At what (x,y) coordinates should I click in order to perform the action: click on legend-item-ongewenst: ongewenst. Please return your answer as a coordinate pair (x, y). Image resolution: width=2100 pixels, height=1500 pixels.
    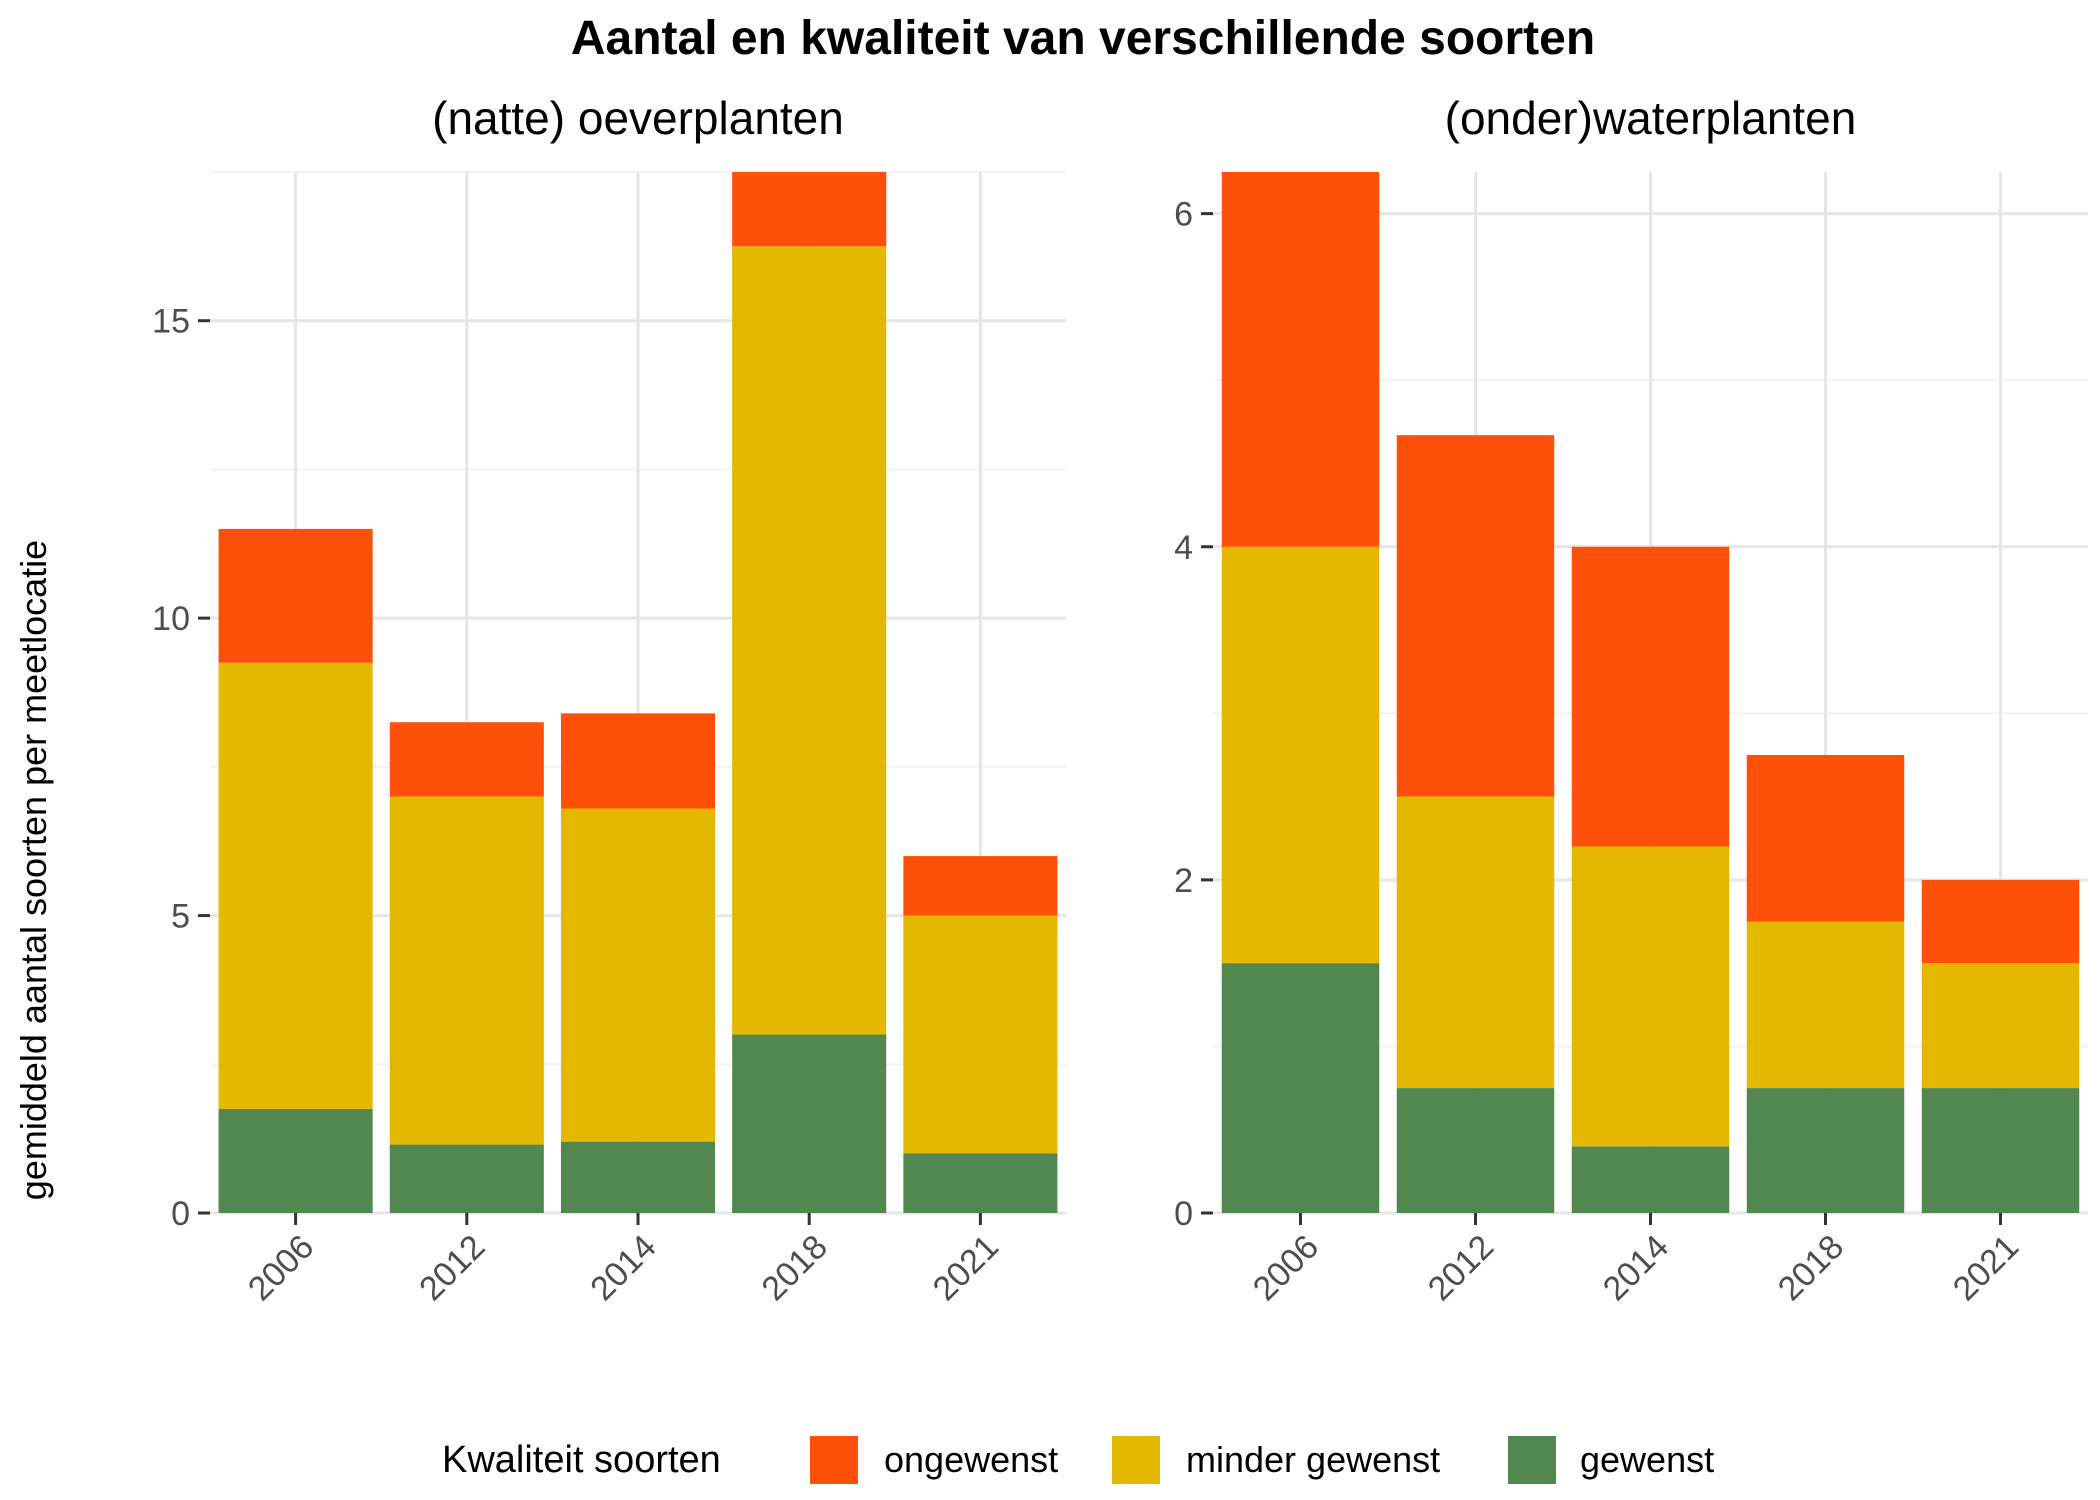
    Looking at the image, I should click on (934, 1460).